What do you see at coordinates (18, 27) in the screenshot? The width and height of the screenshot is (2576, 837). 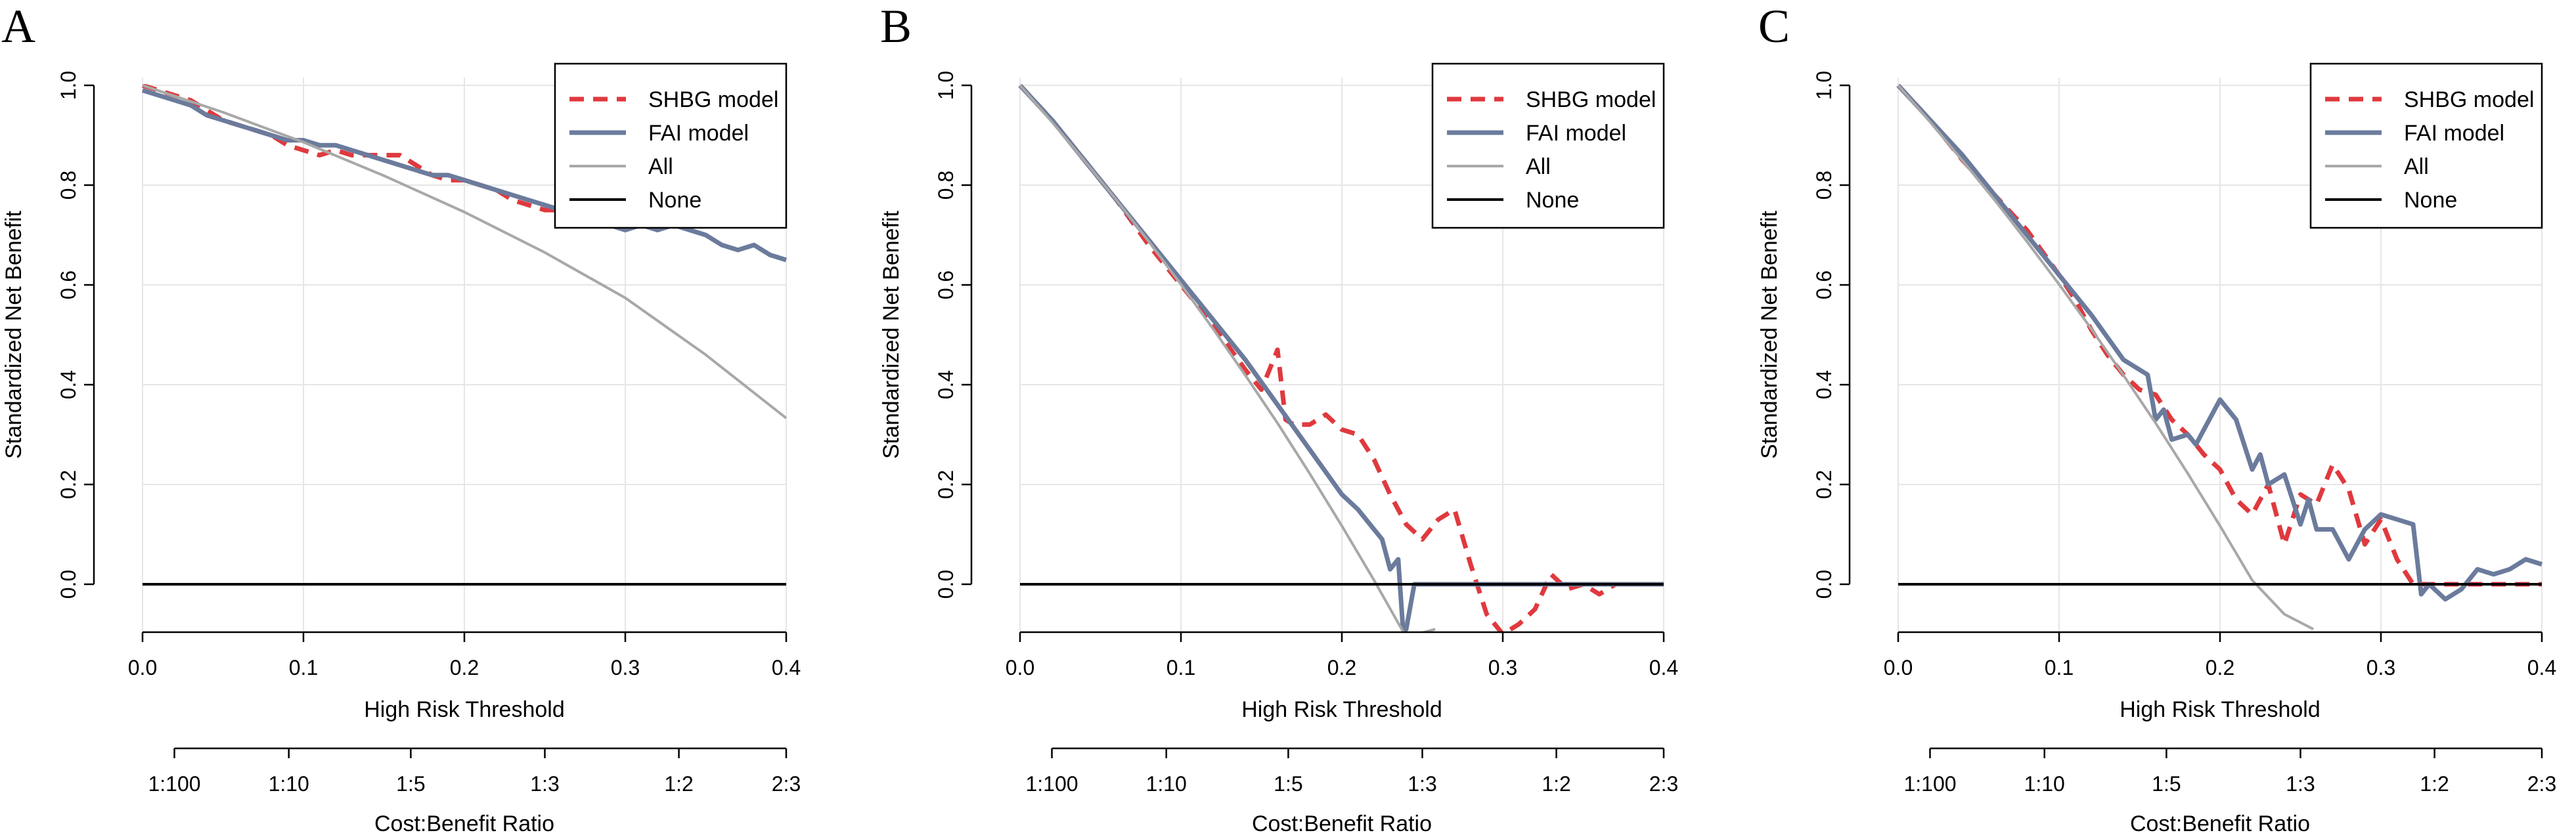 I see `panel-label: A` at bounding box center [18, 27].